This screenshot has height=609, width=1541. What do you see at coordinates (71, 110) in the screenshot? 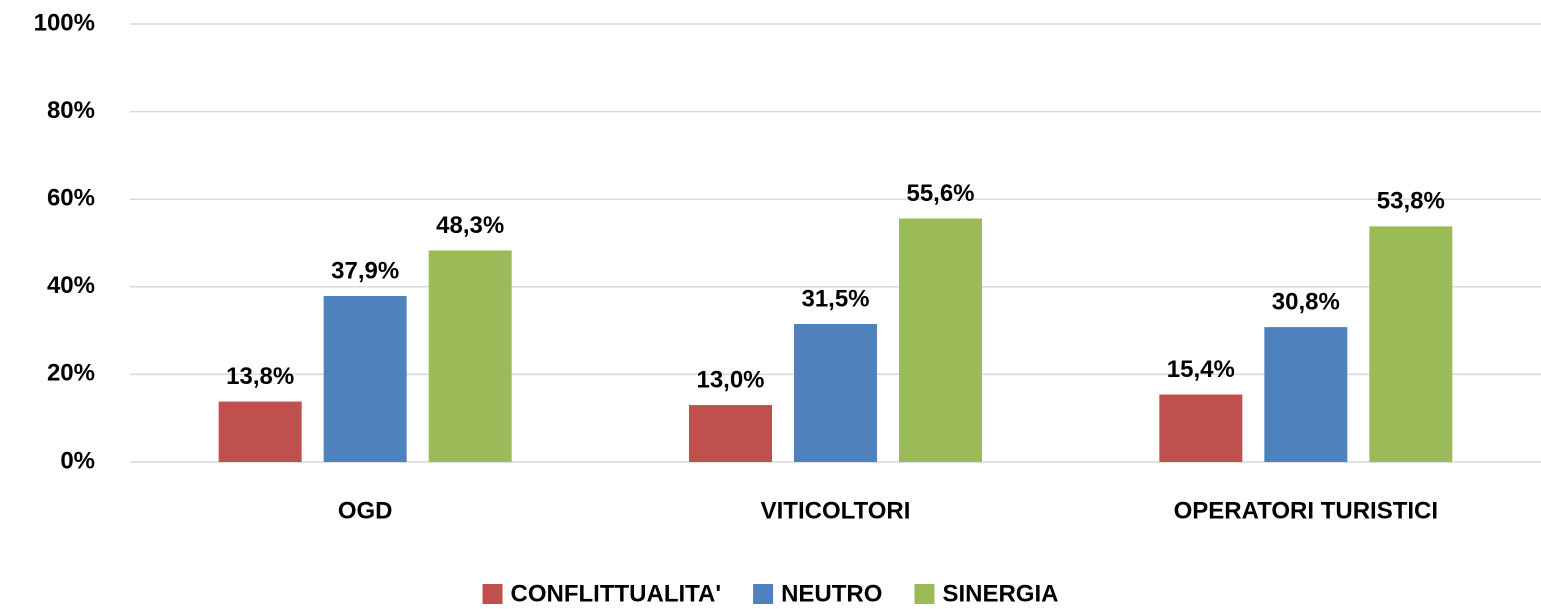
I see `y-tick-label: 80%` at bounding box center [71, 110].